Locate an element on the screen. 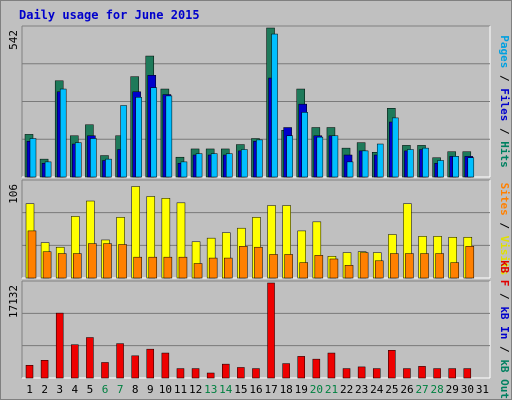 The image size is (512, 400). x-tick-label: 1 is located at coordinates (29, 389).